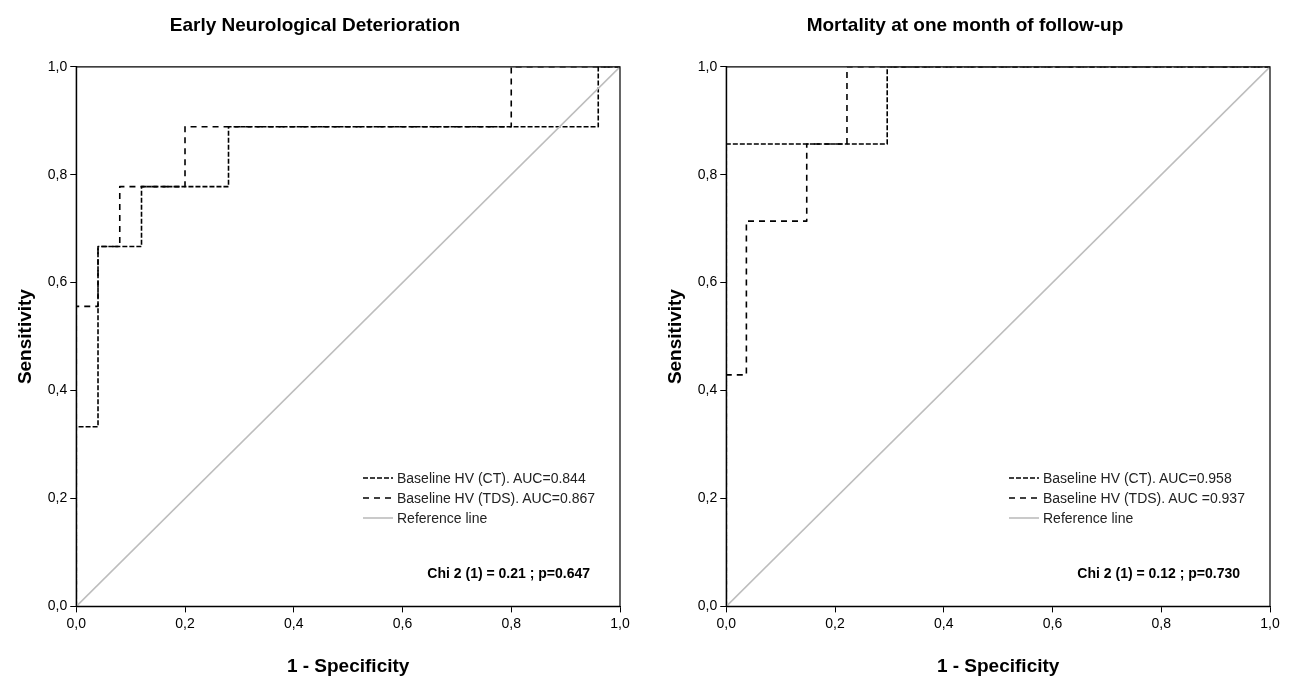 The width and height of the screenshot is (1295, 688). What do you see at coordinates (496, 499) in the screenshot?
I see `legend-label: Baseline HV (TDS). AUC=0.867` at bounding box center [496, 499].